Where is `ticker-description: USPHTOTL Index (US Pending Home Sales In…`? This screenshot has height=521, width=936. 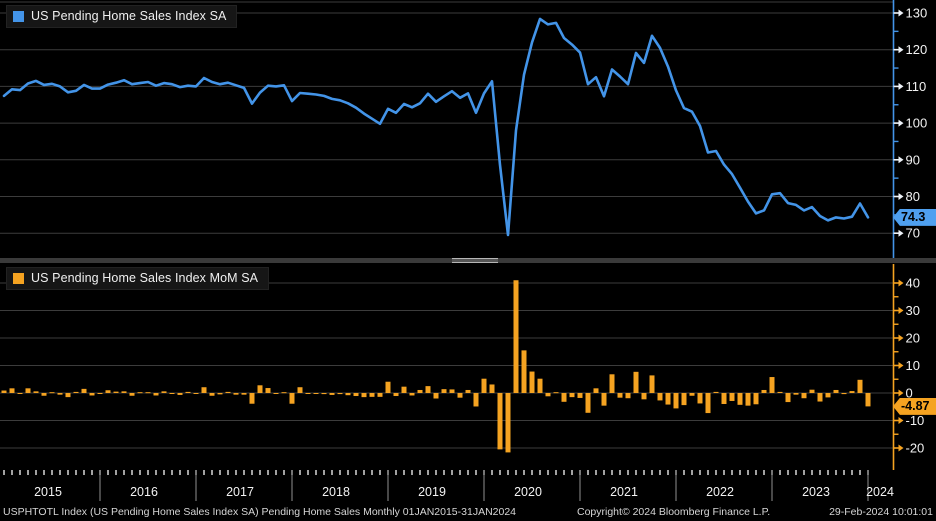
ticker-description: USPHTOTL Index (US Pending Home Sales In… is located at coordinates (260, 512).